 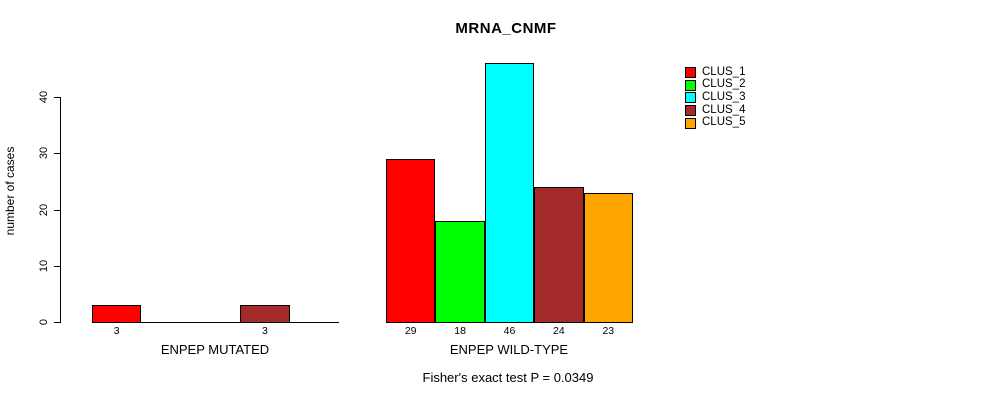 I want to click on y-tick-label: 20, so click(x=44, y=209).